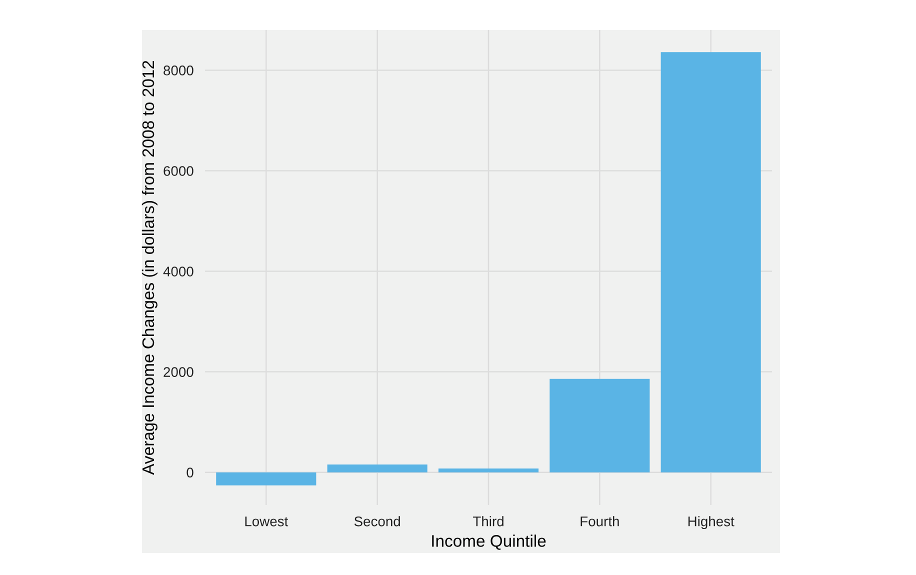  Describe the element at coordinates (599, 521) in the screenshot. I see `x-tick-label: Fourth` at that location.